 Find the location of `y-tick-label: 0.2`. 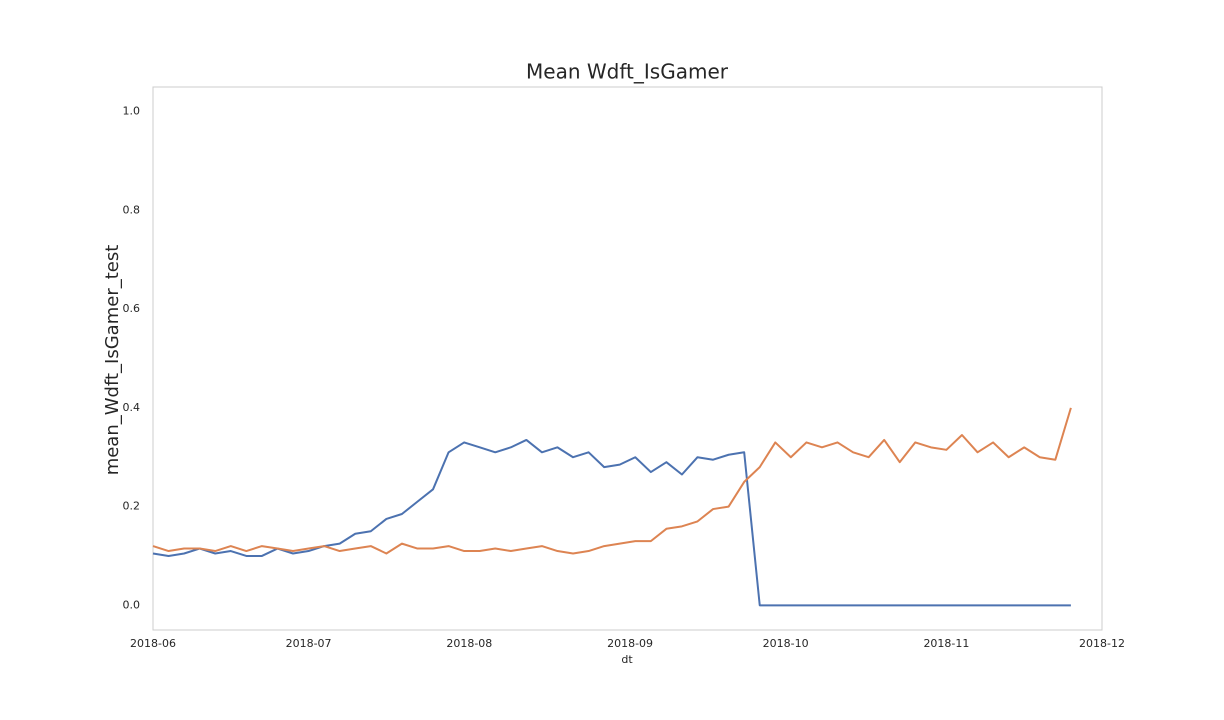

y-tick-label: 0.2 is located at coordinates (132, 506).